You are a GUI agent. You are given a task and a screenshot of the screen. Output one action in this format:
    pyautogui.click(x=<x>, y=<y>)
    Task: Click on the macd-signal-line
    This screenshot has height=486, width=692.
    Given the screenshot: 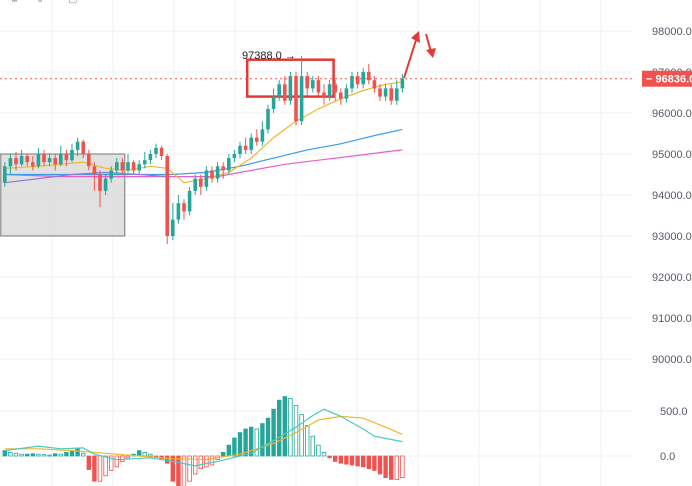 What is the action you would take?
    pyautogui.click(x=203, y=438)
    